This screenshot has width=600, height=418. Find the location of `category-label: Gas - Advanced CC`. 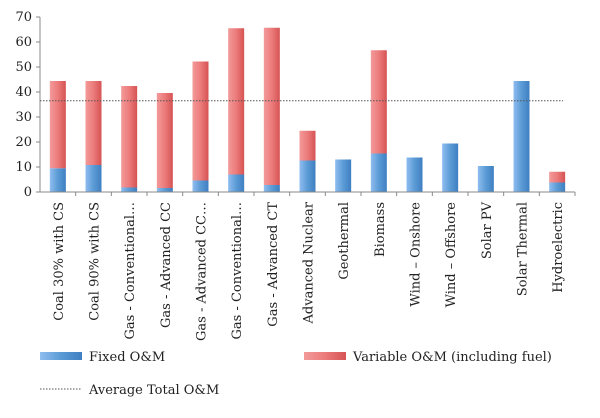

category-label: Gas - Advanced CC is located at coordinates (166, 265).